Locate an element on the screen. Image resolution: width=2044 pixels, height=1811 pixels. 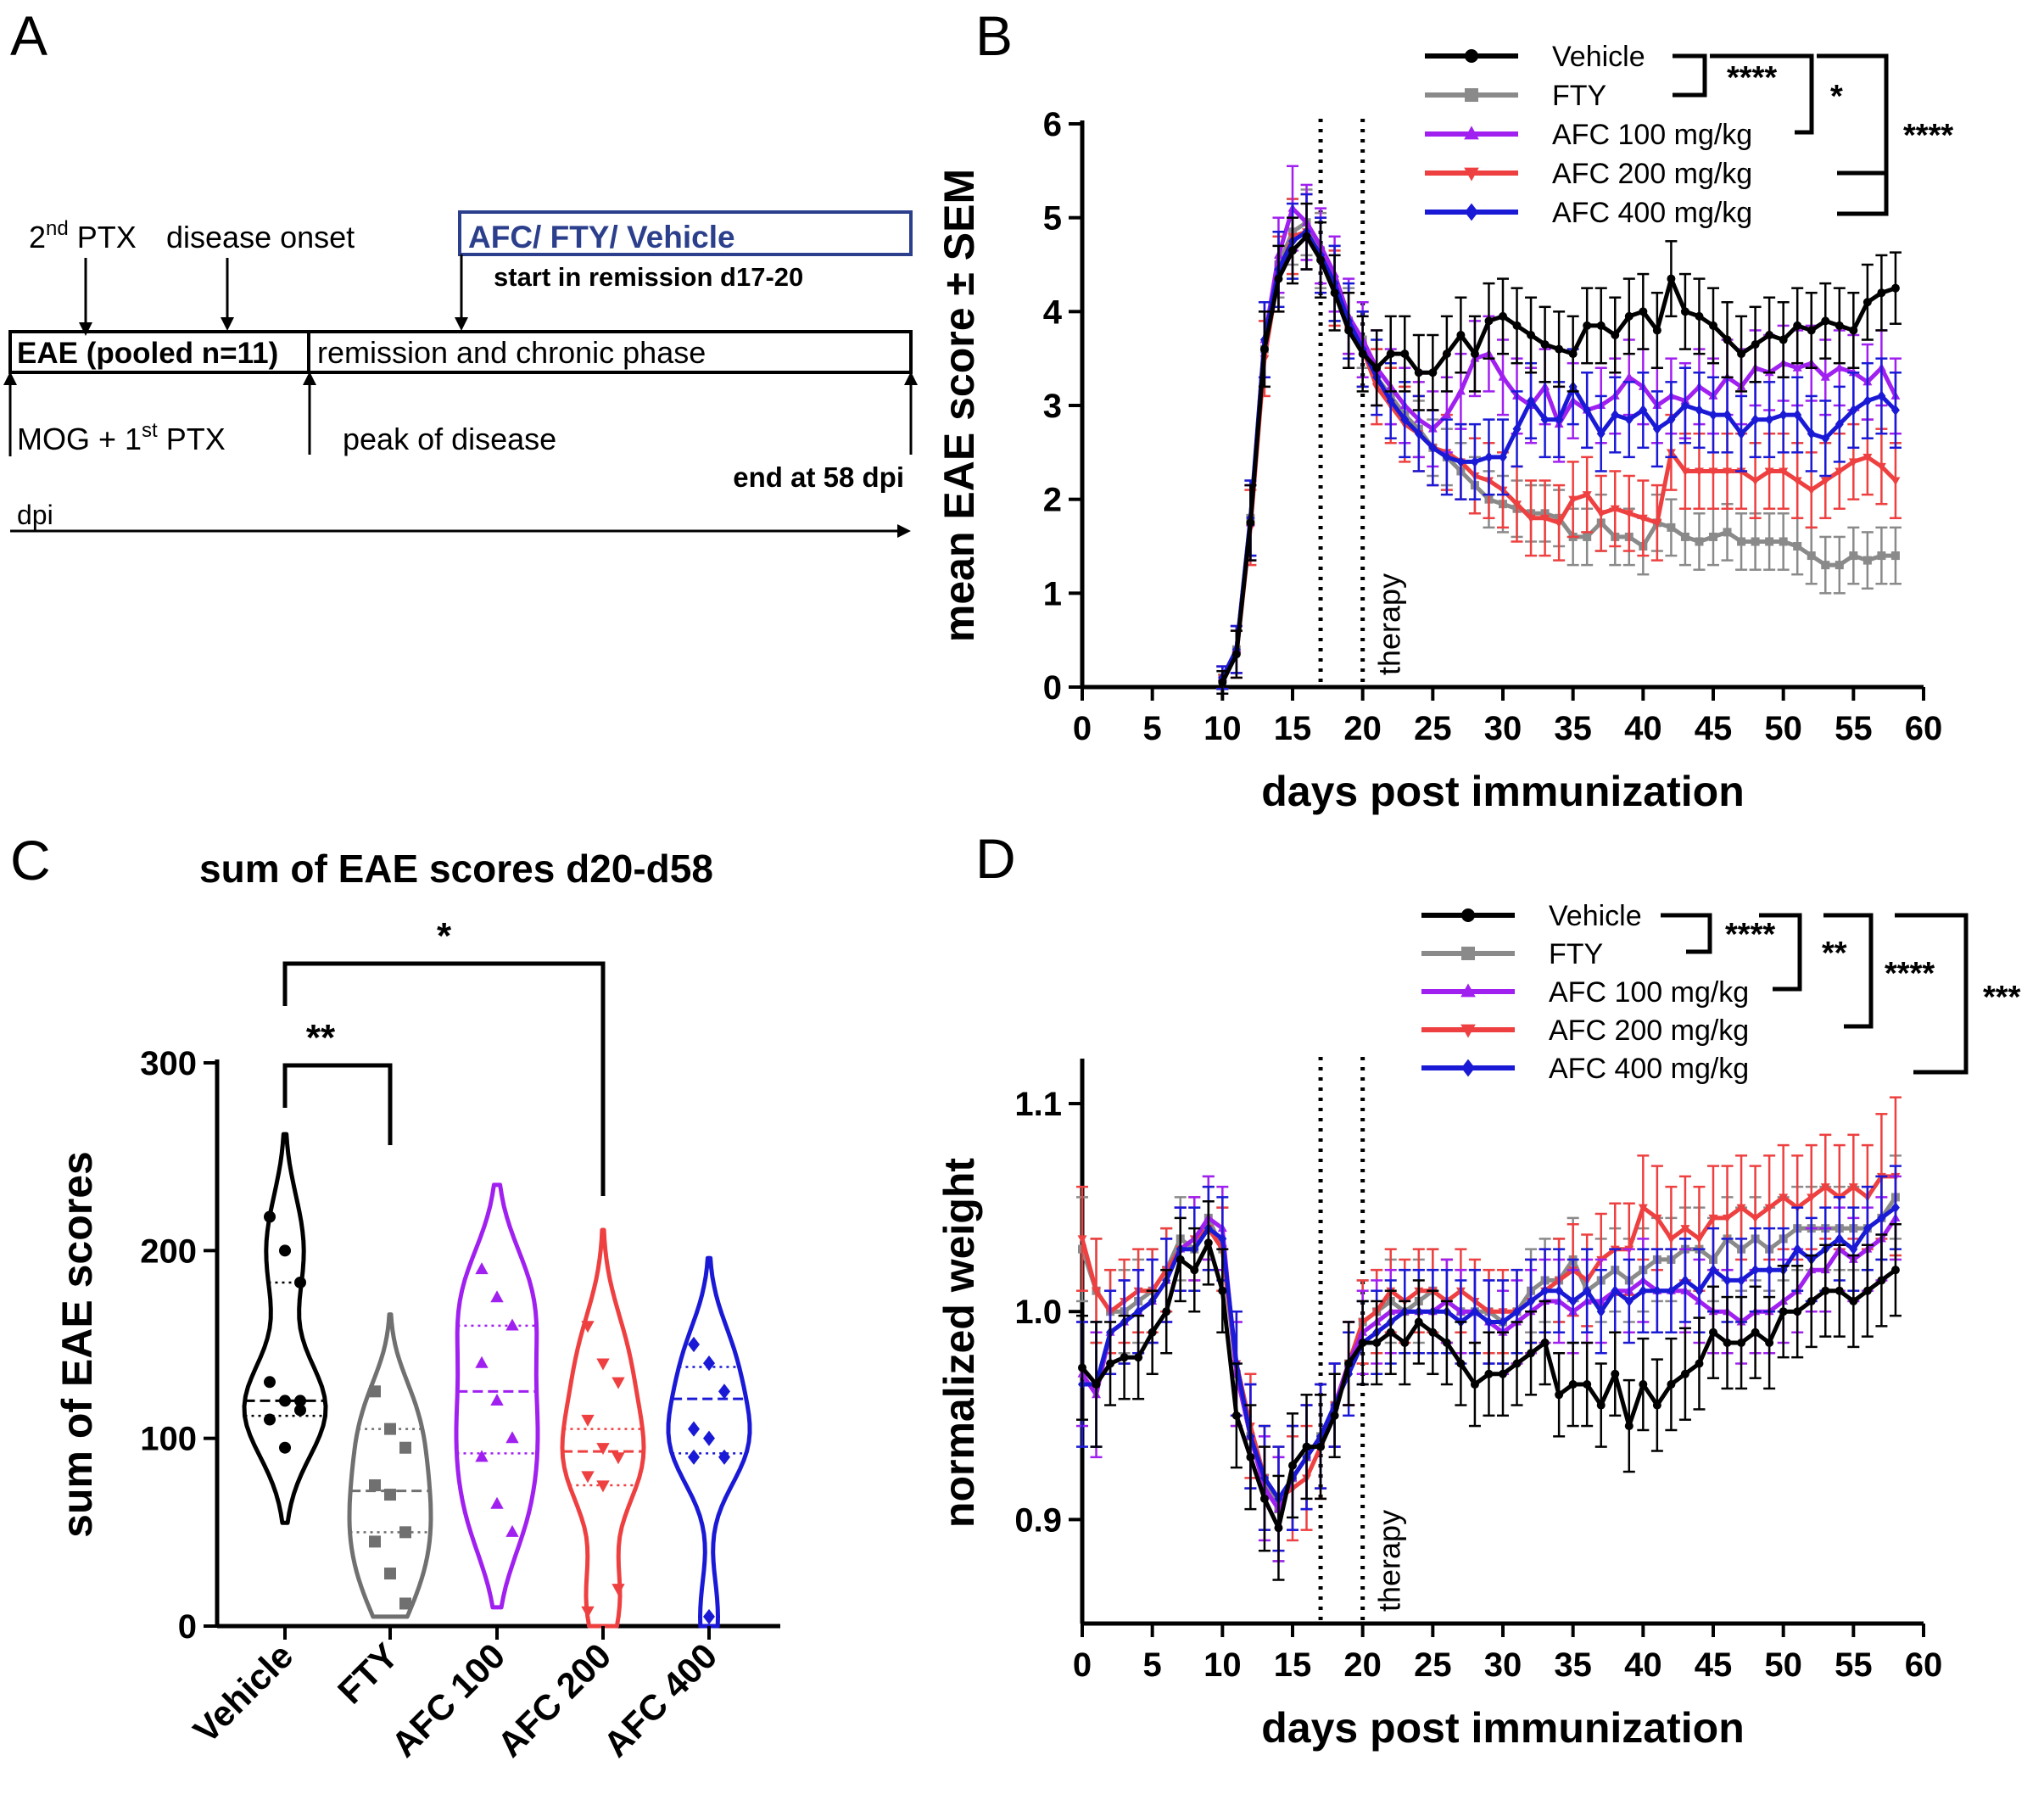
y-tick-label: 0 is located at coordinates (1052, 688).